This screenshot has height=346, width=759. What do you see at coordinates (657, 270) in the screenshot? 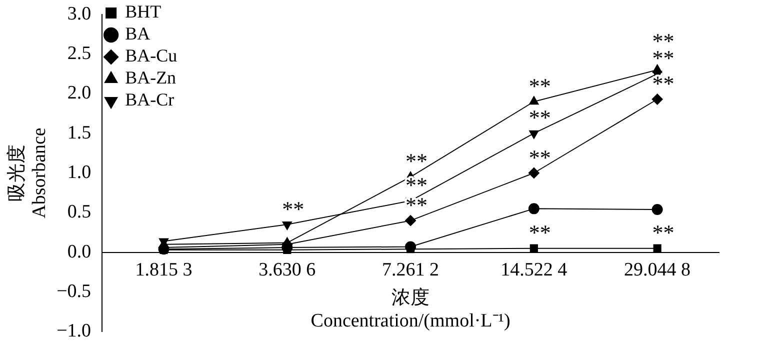
I see `x-tick-label: 29.044 8` at bounding box center [657, 270].